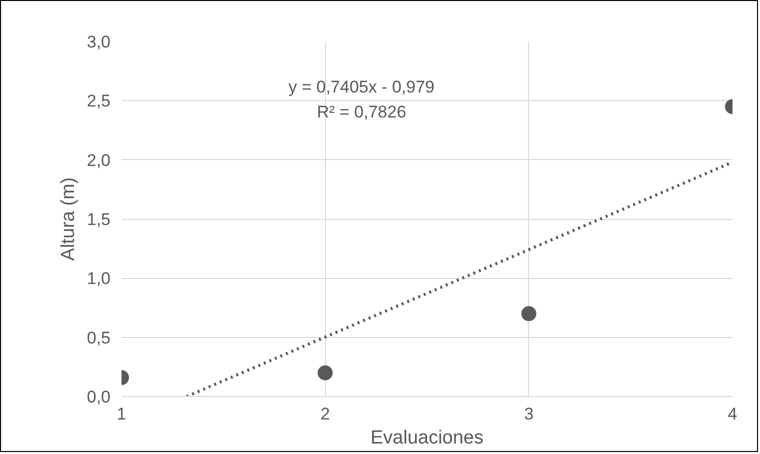 This screenshot has width=760, height=454. I want to click on y-tick-label: 2,5, so click(98, 101).